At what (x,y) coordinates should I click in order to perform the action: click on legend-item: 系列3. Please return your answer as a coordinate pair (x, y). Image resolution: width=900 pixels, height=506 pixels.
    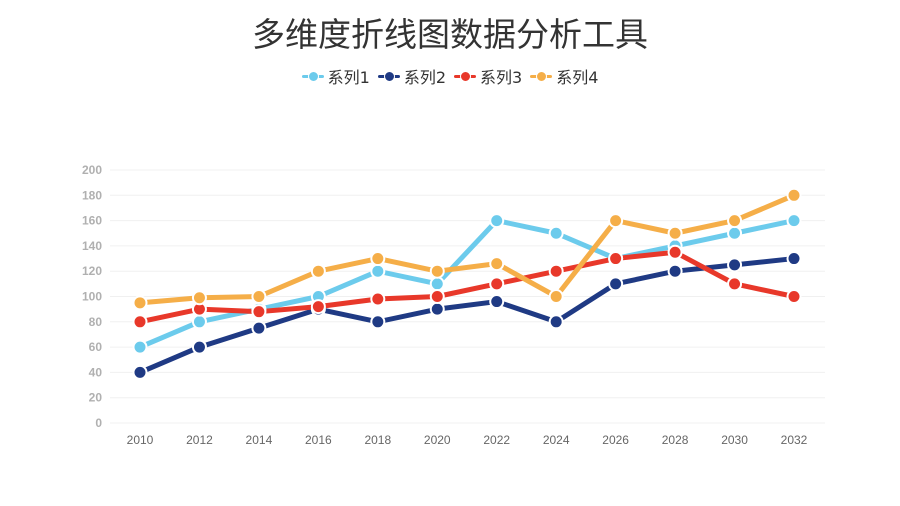
    Looking at the image, I should click on (488, 76).